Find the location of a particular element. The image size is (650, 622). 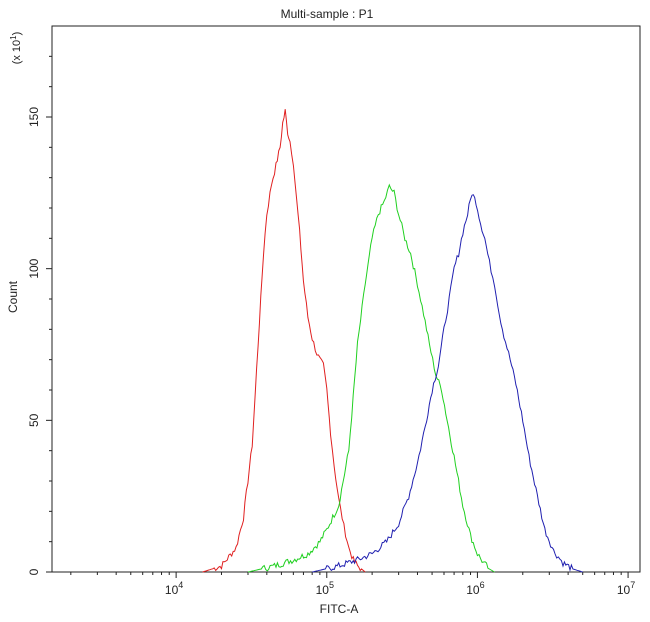

y-multiplier-suffix: ) is located at coordinates (17, 34).